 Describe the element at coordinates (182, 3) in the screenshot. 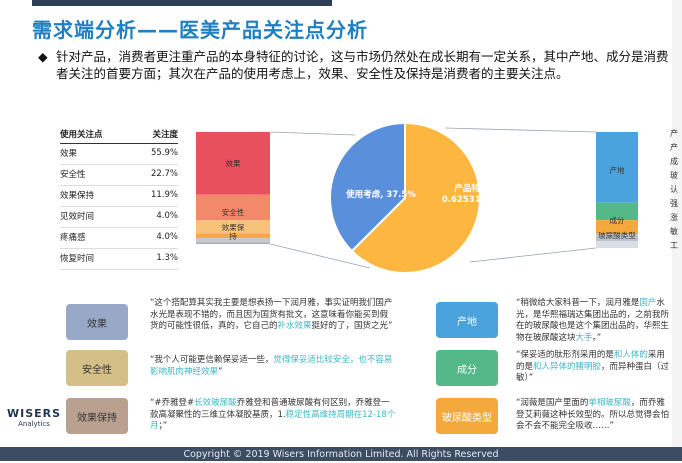

I see `top-accent-bar` at that location.